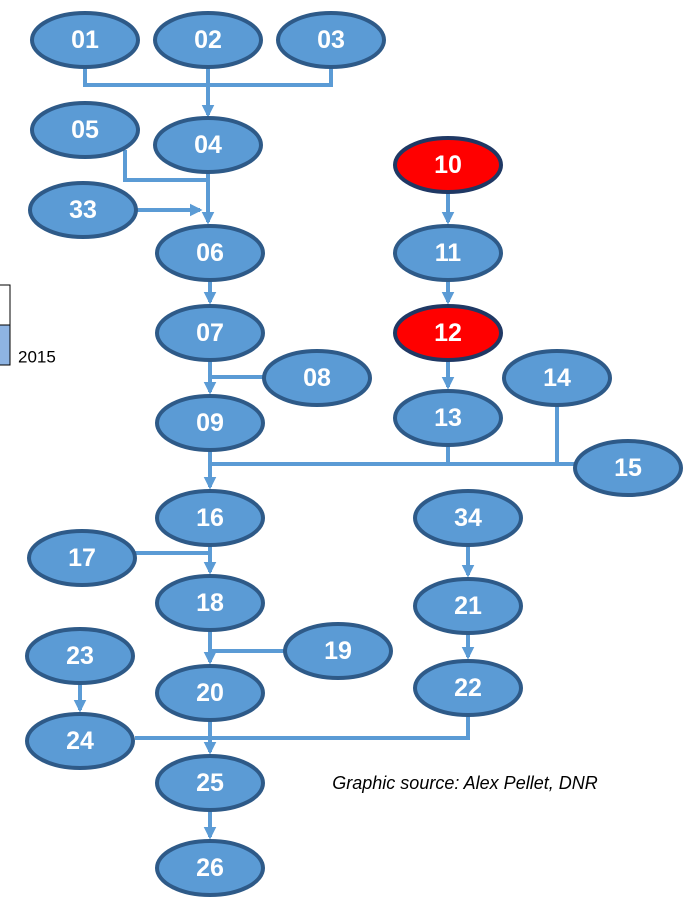  I want to click on node: 22, so click(468, 688).